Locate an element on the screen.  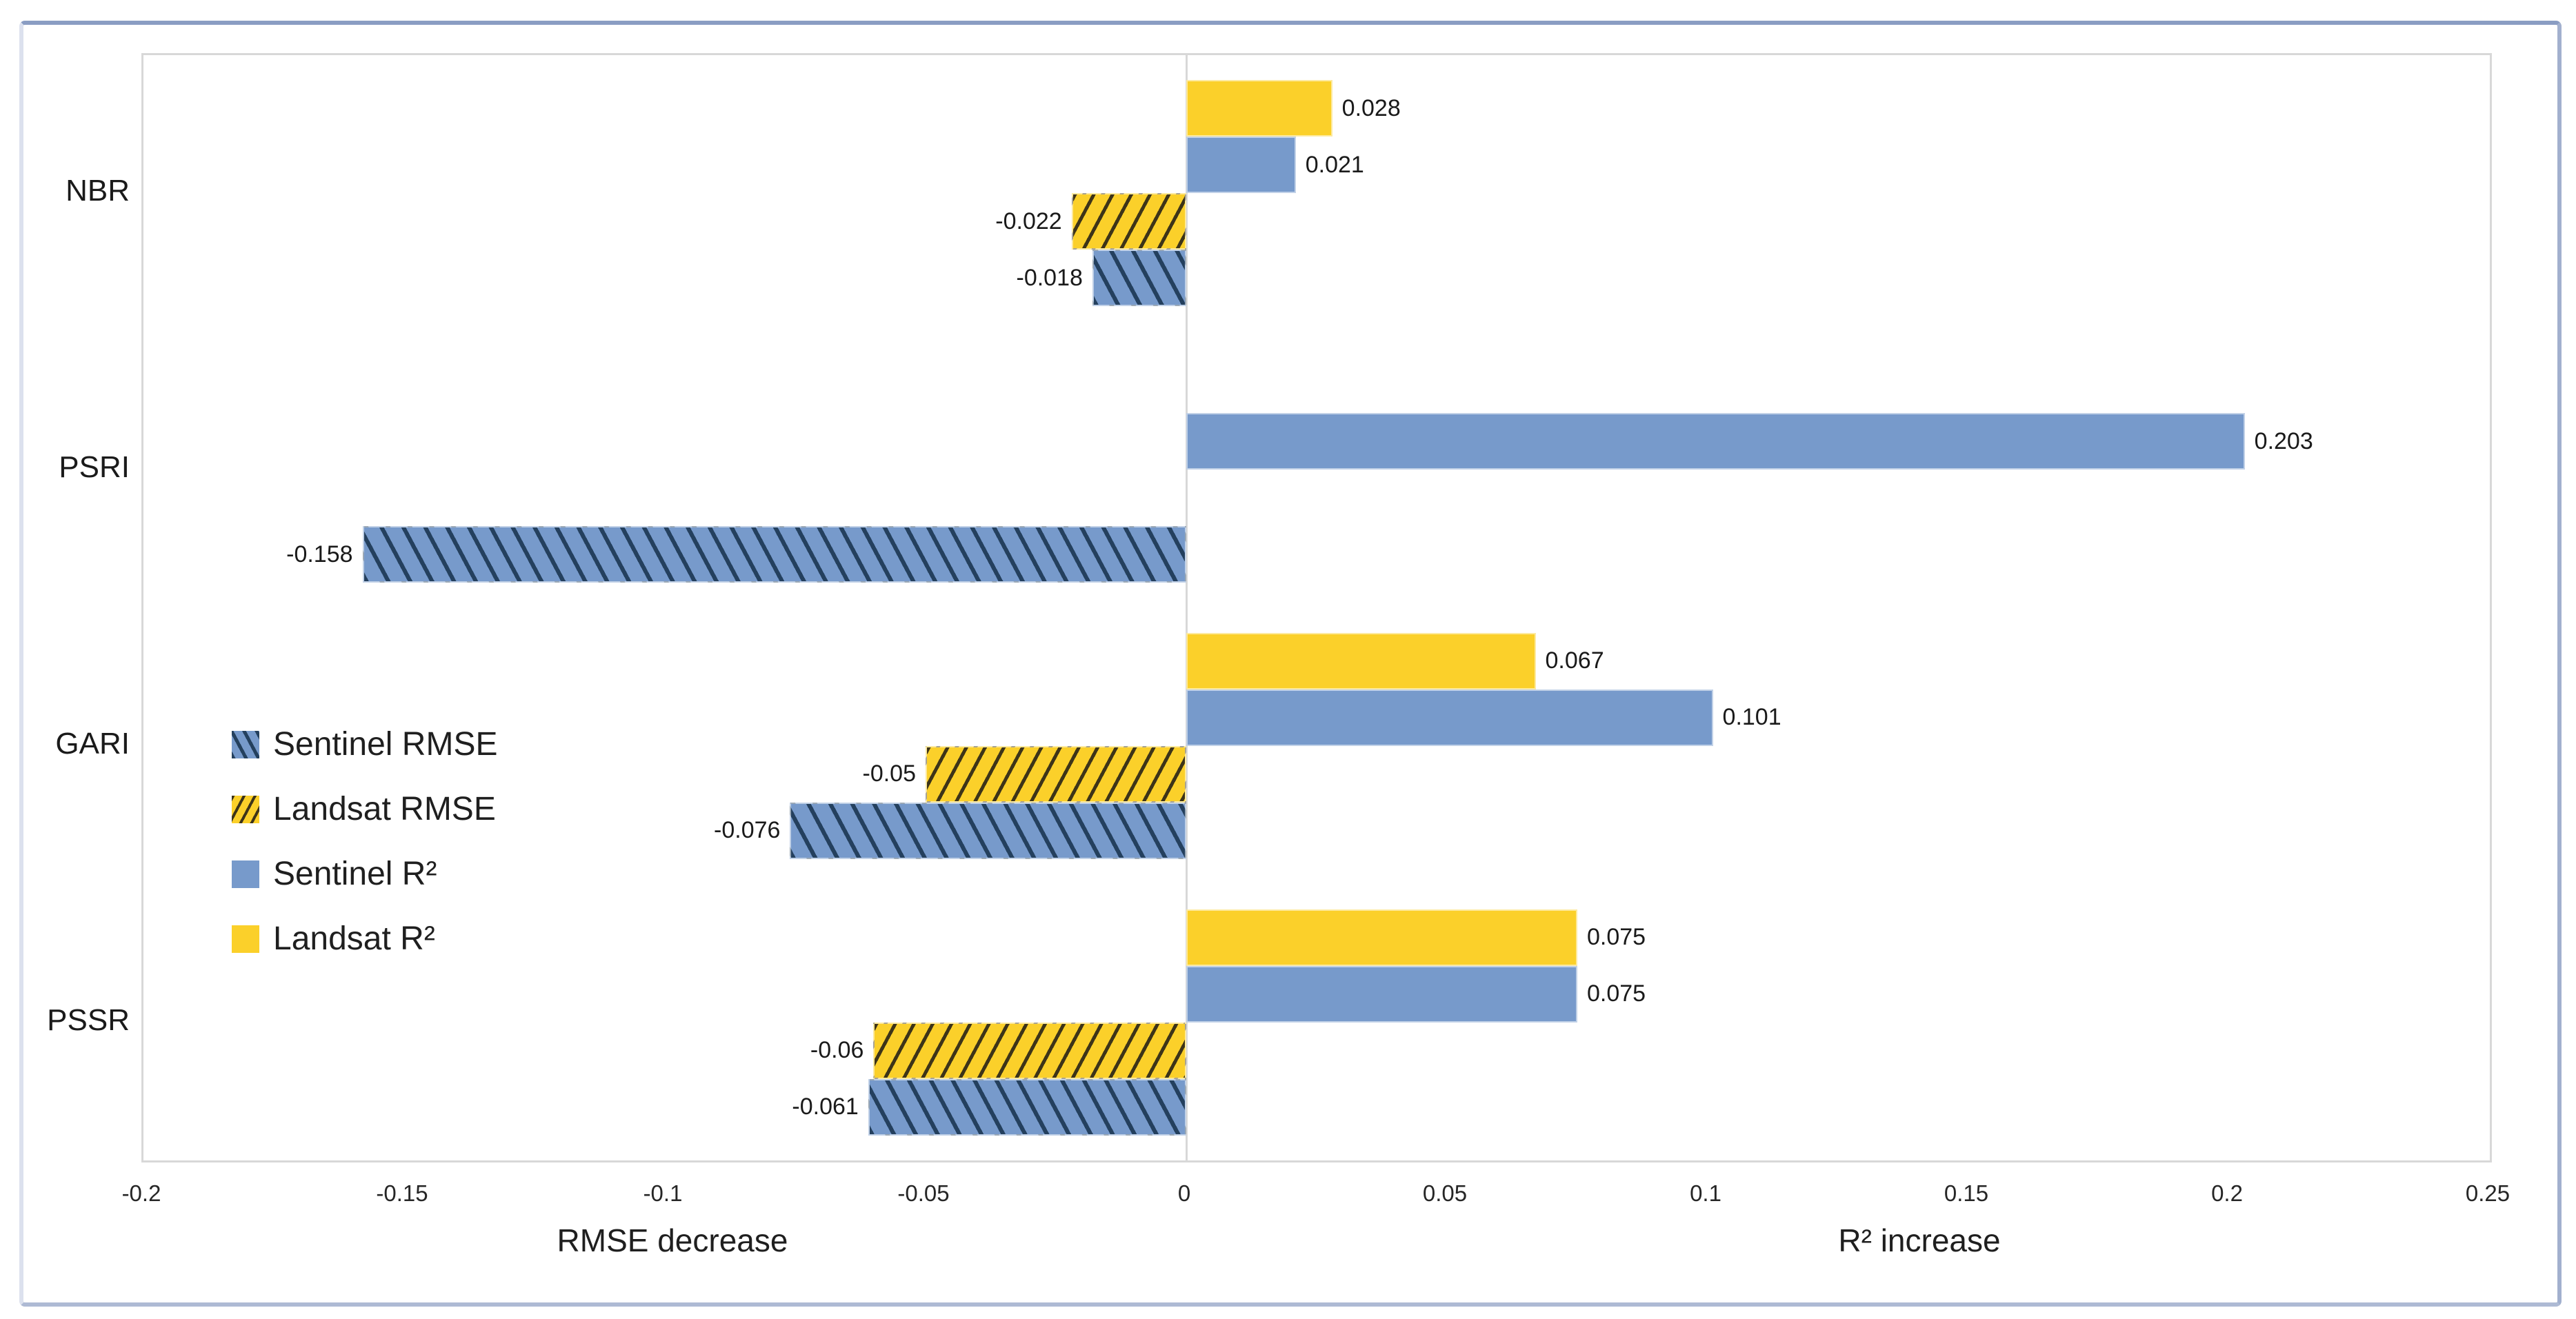
legend-item-landsat-r2: Landsat R² is located at coordinates (364, 939).